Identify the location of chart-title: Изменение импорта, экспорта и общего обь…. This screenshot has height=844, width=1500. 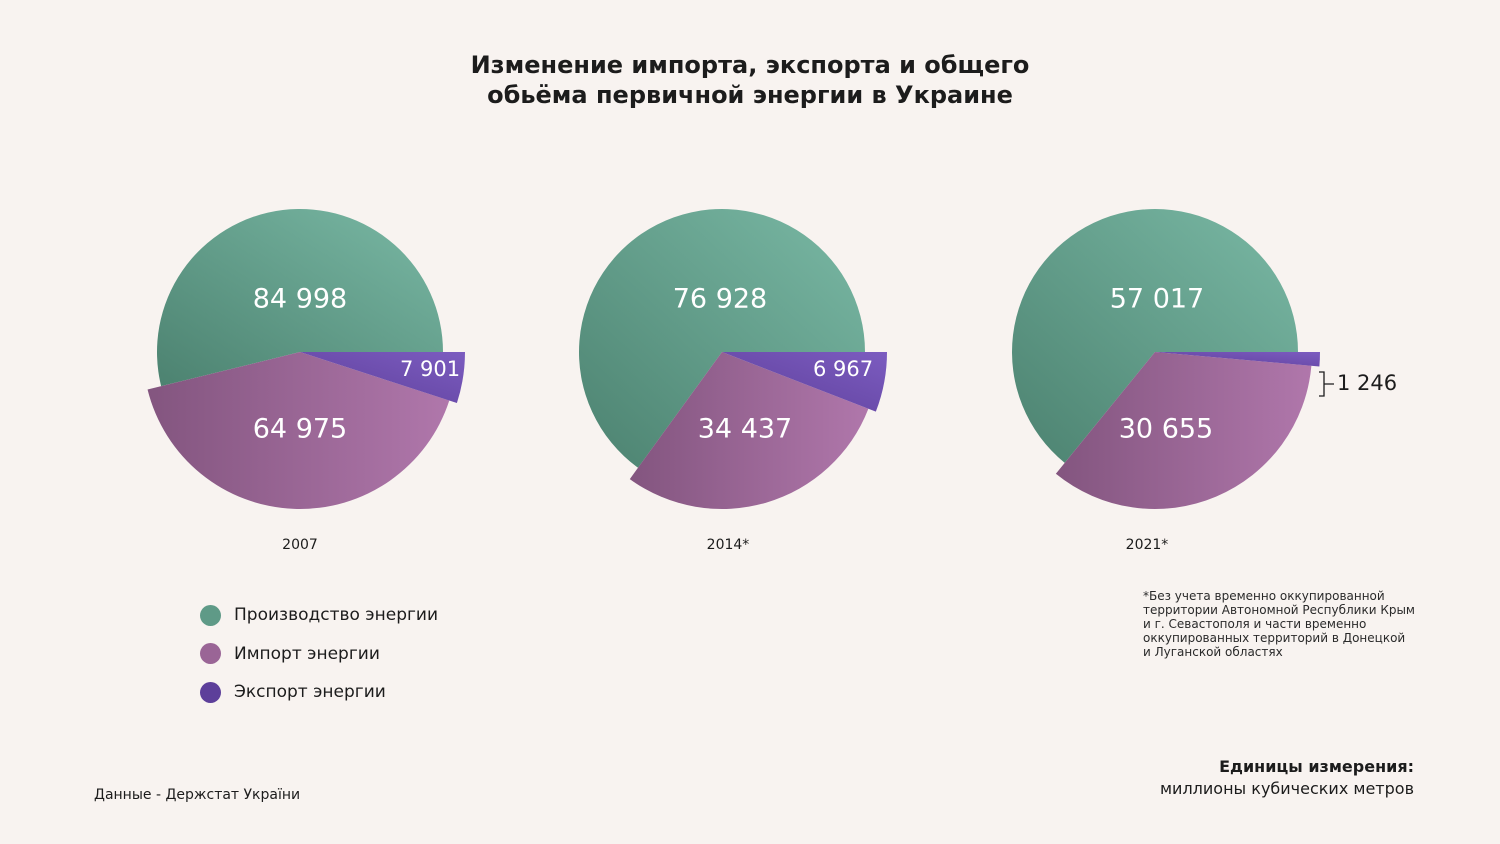
(750, 80).